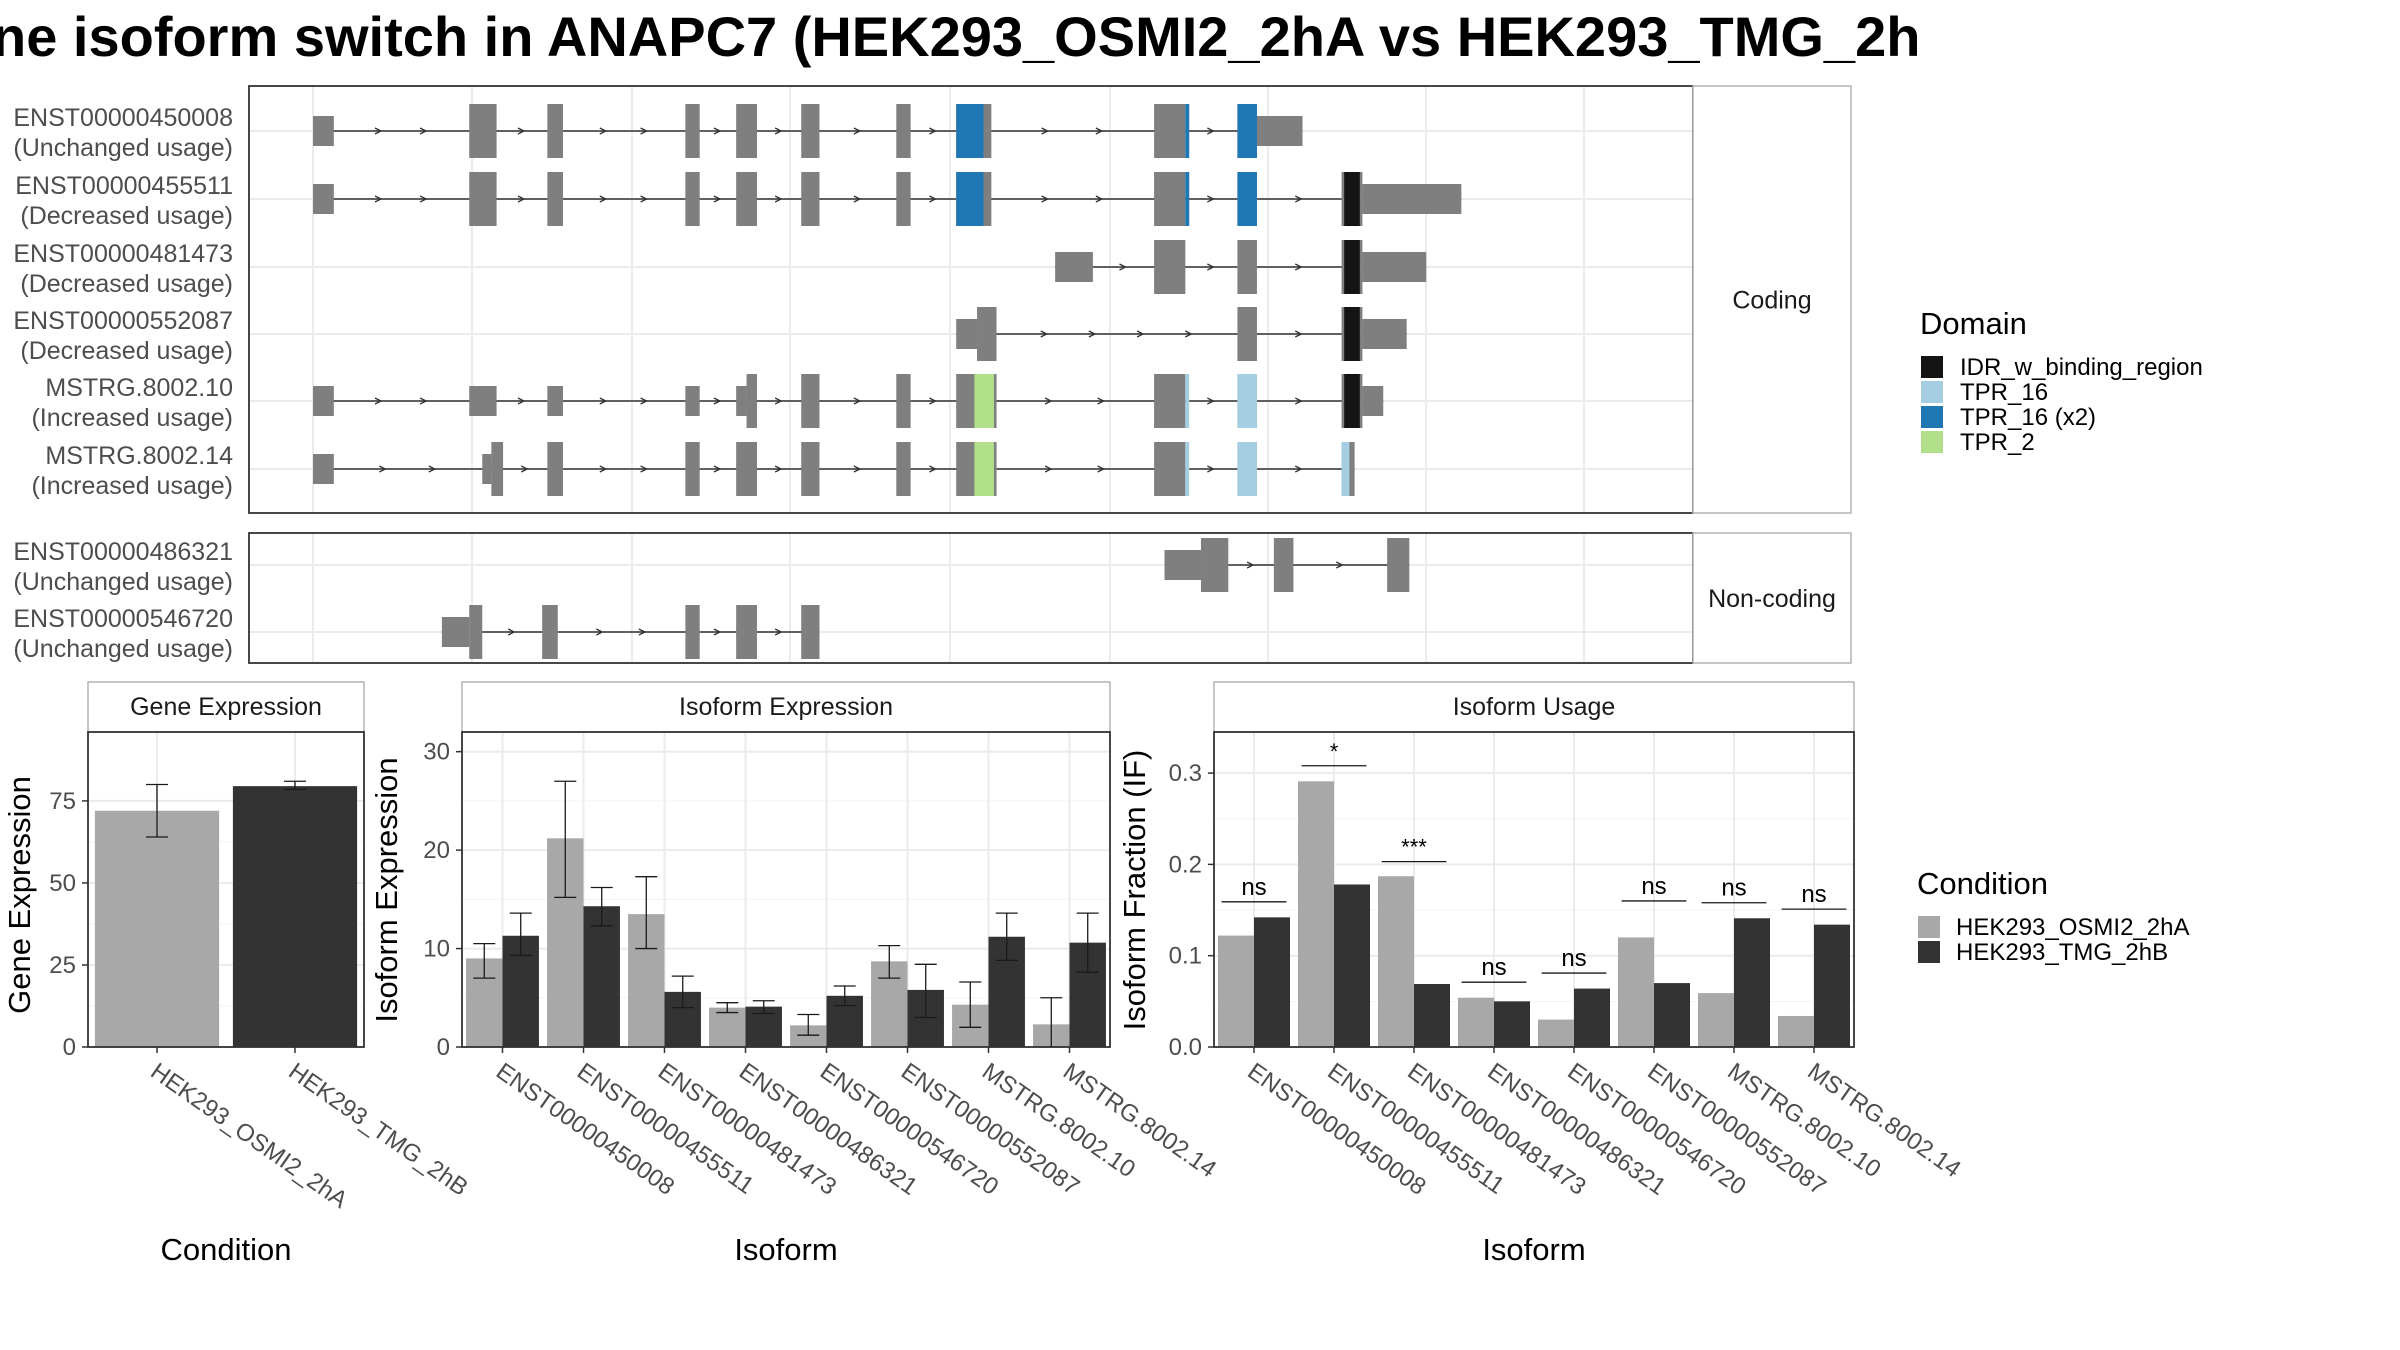 The image size is (2400, 1350). Describe the element at coordinates (69, 1047) in the screenshot. I see `y-tick-label: 0` at that location.